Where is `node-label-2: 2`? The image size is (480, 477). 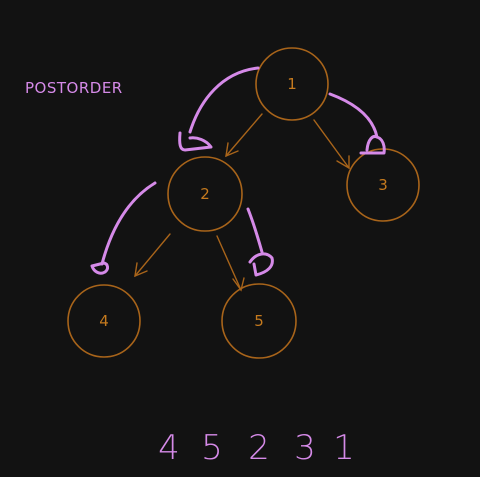 node-label-2: 2 is located at coordinates (205, 194).